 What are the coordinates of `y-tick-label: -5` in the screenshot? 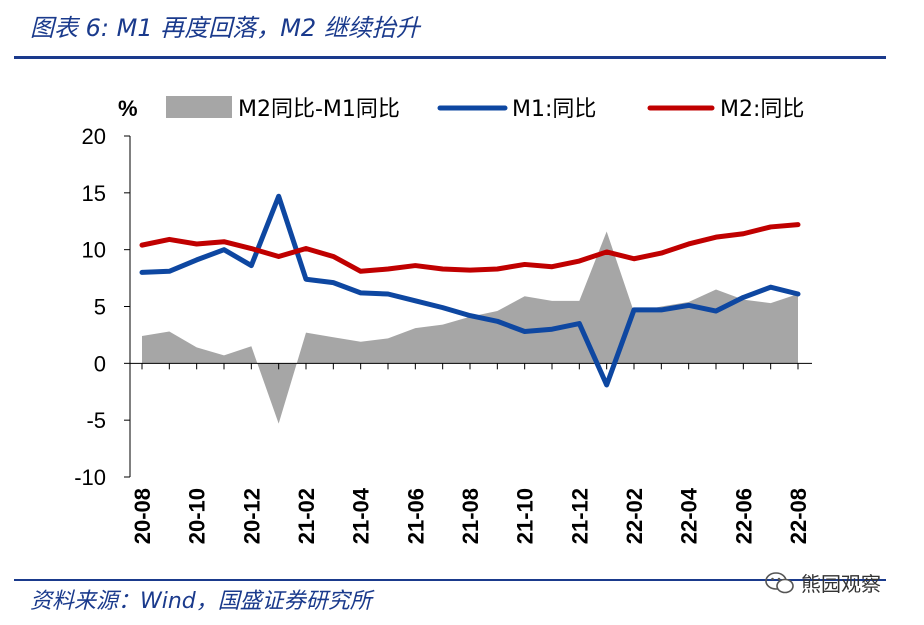 It's located at (96, 420).